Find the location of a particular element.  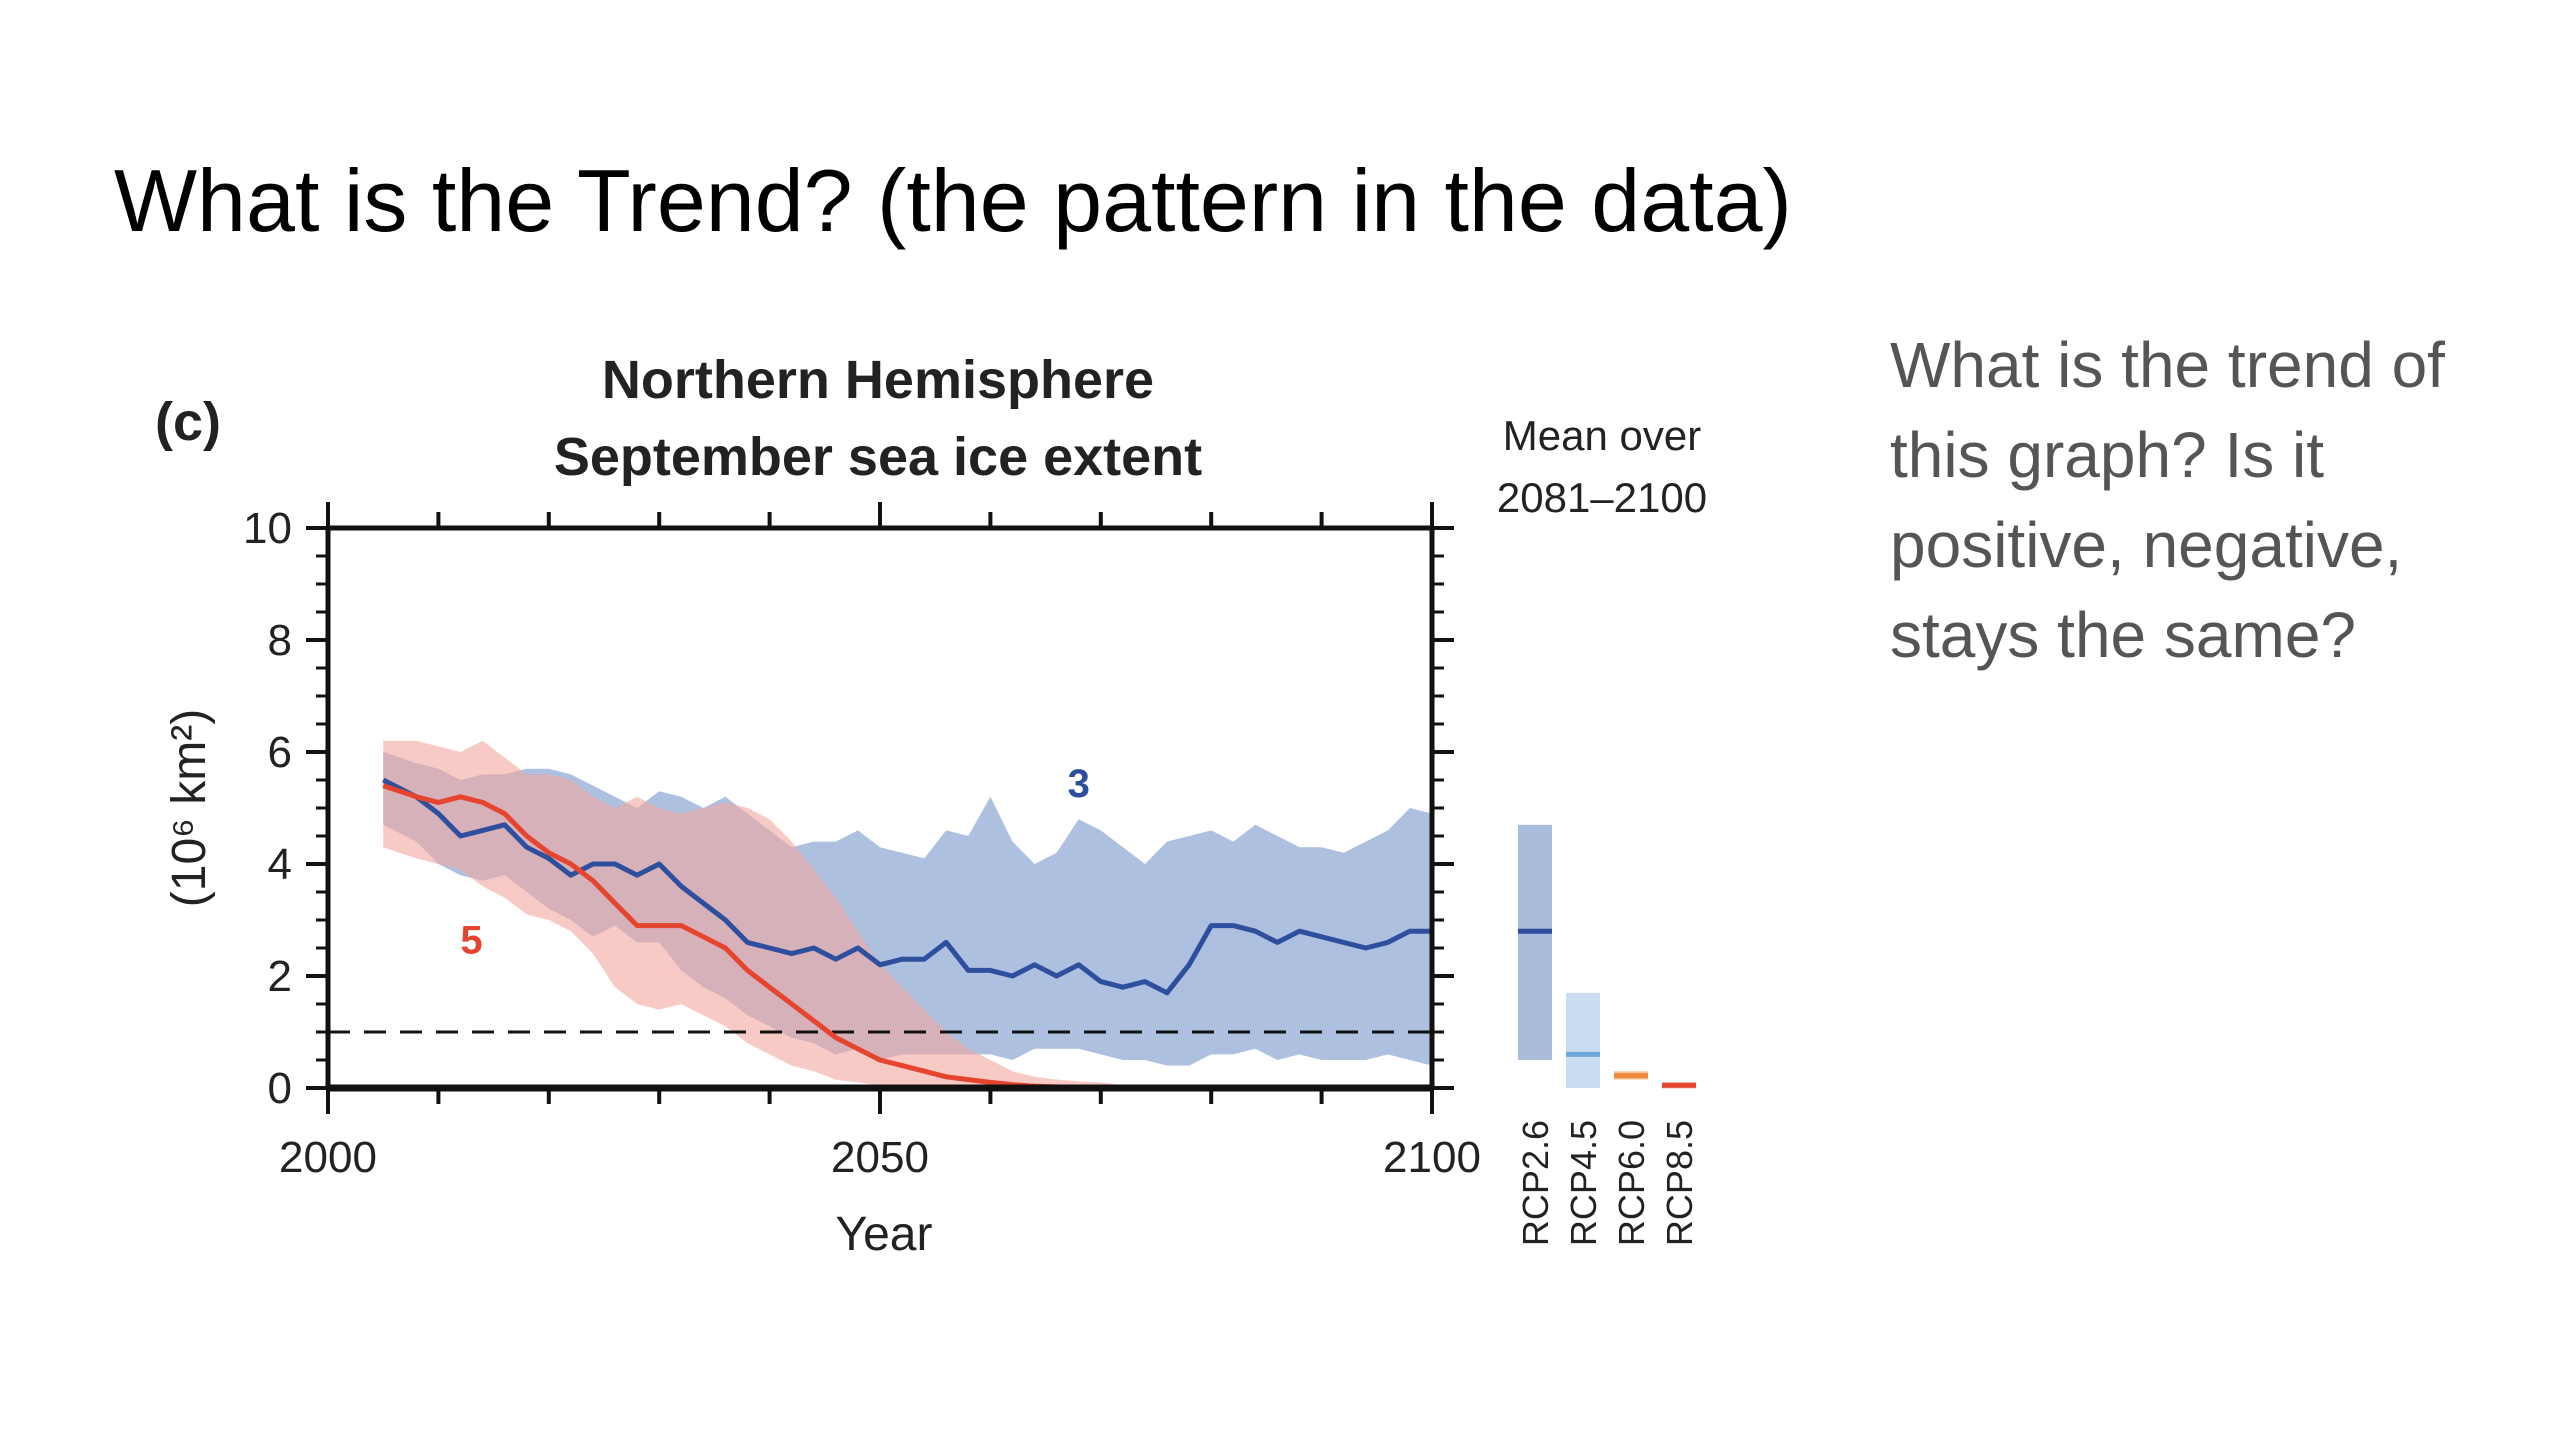

y-axis-label: (10⁶ km²) is located at coordinates (189, 808).